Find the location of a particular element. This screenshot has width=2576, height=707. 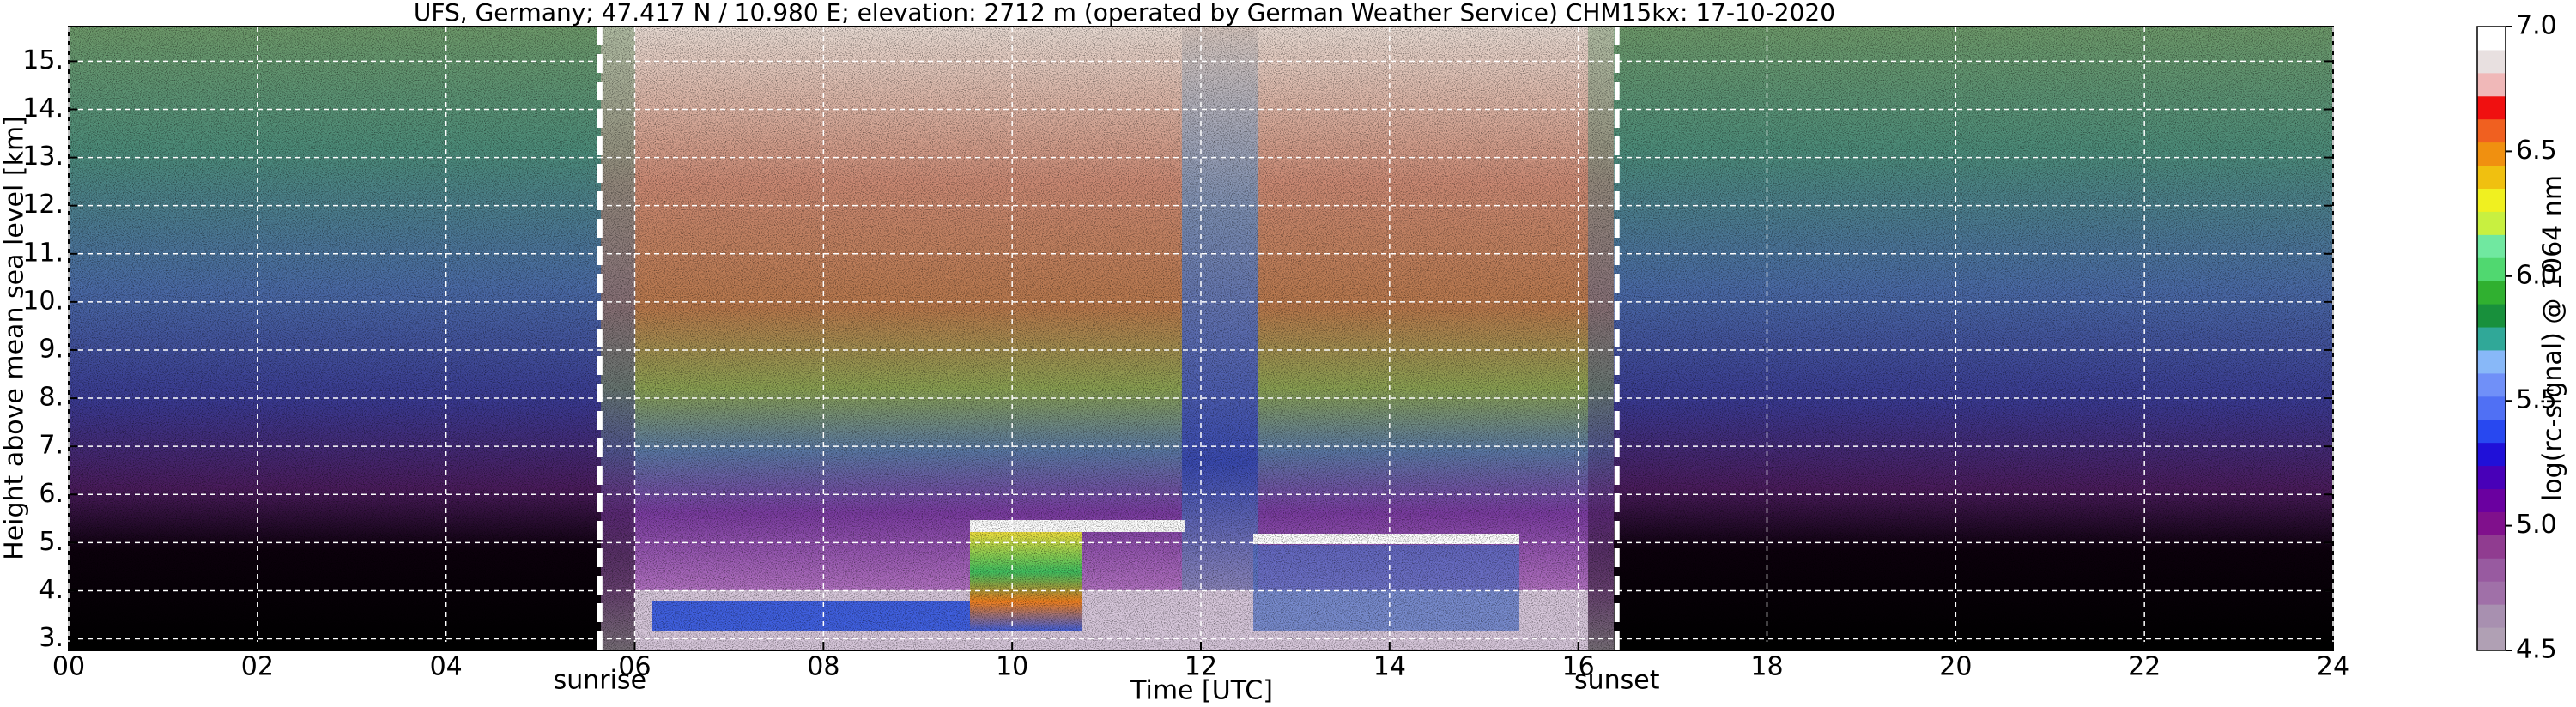

y-tick-label: 10. is located at coordinates (43, 301).